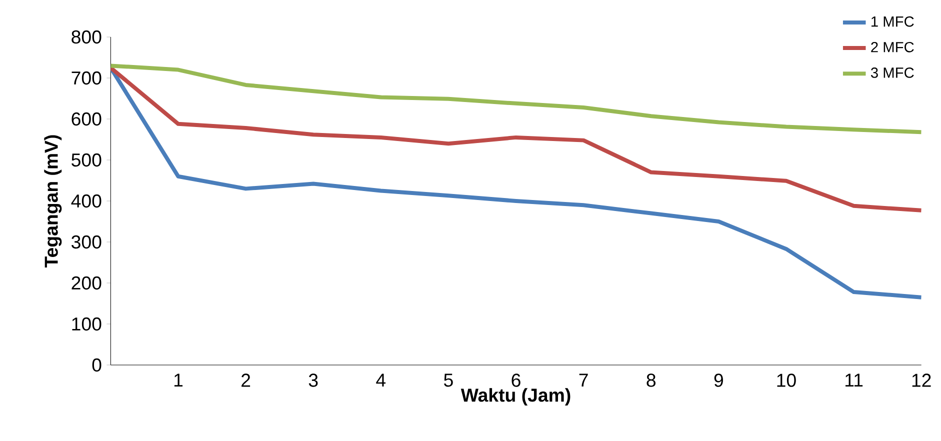 The image size is (941, 441). I want to click on y-tick-label: 300, so click(87, 242).